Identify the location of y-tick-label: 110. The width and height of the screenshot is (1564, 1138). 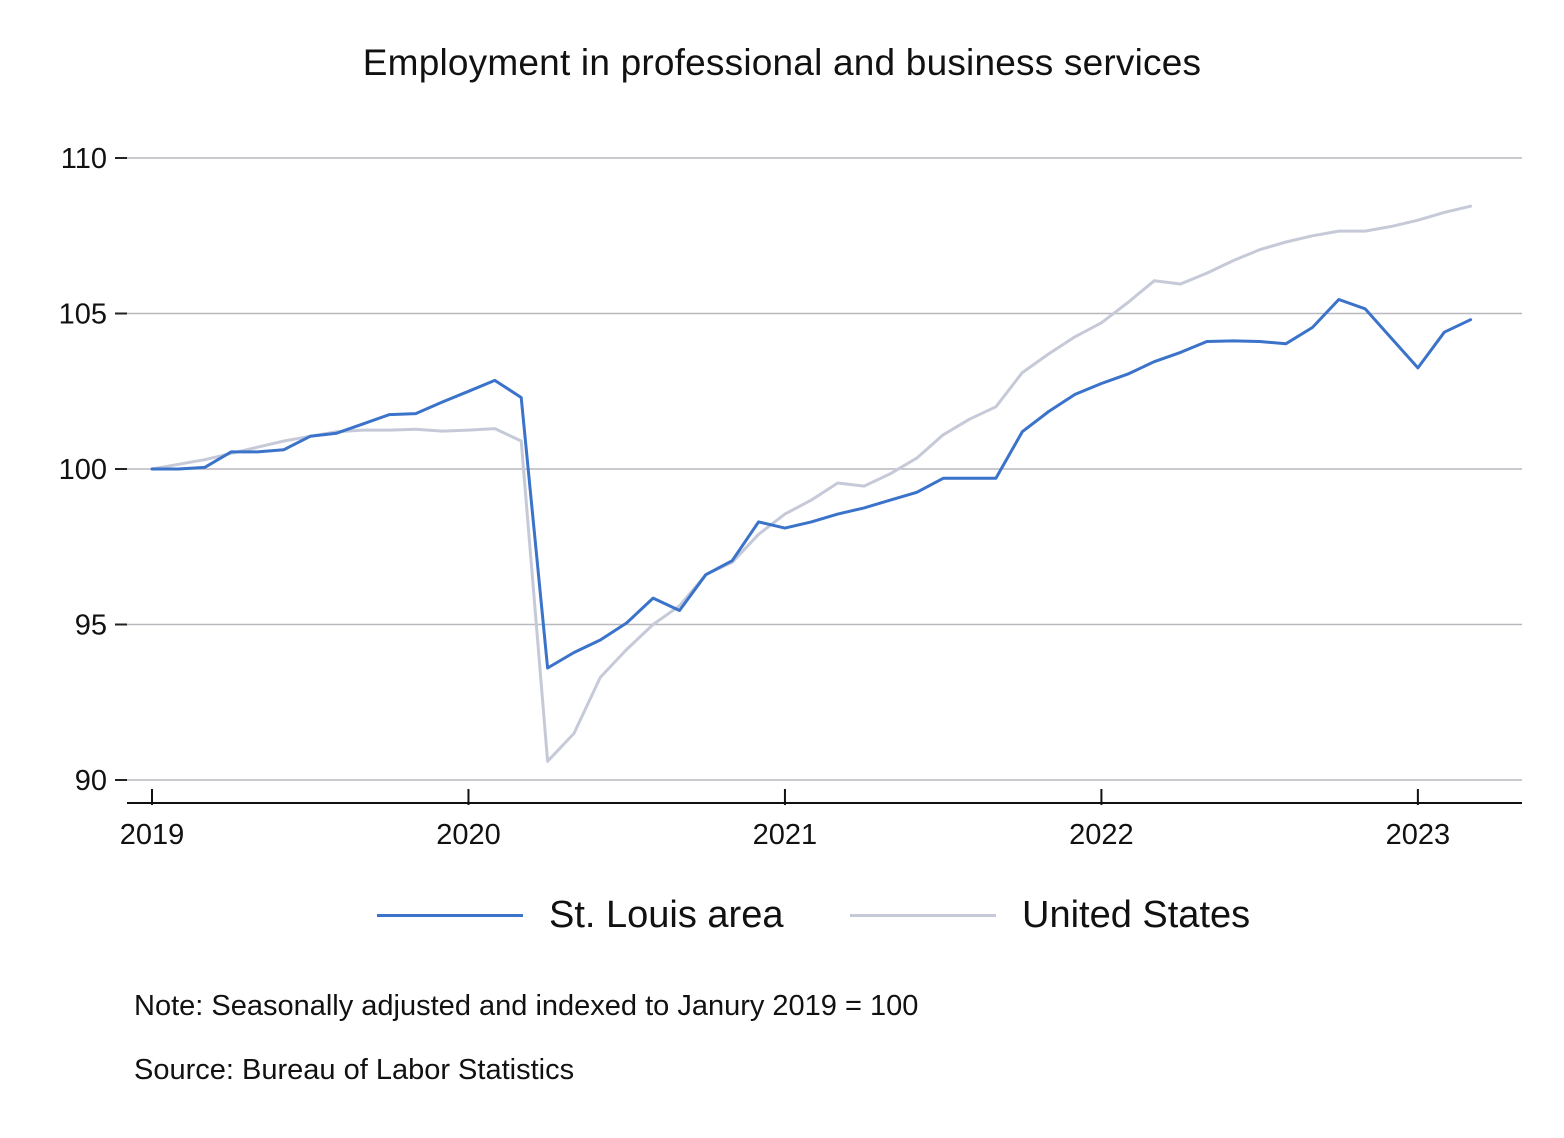
(84, 159).